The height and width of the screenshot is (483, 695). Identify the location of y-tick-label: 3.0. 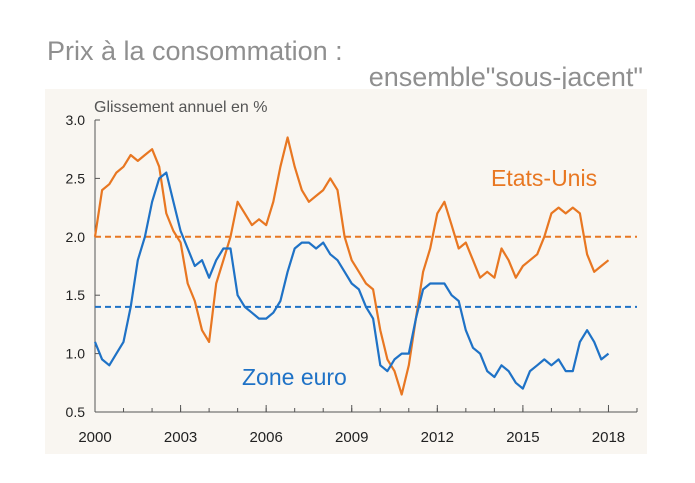
(76, 120).